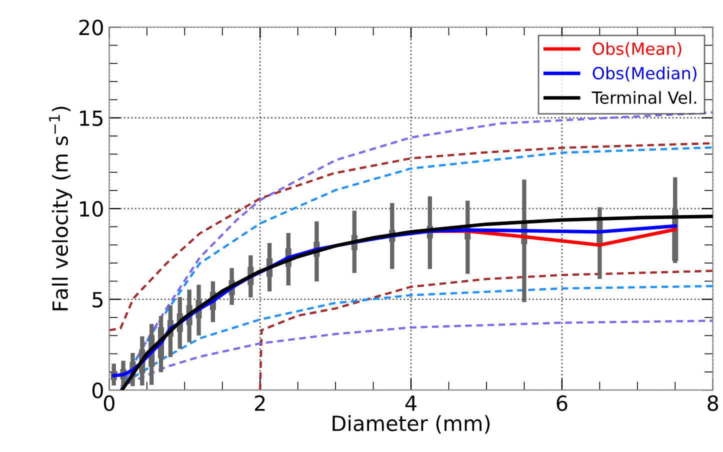  I want to click on y-axis-title: Fall velocity (m s$^{−1}$), so click(60, 208).